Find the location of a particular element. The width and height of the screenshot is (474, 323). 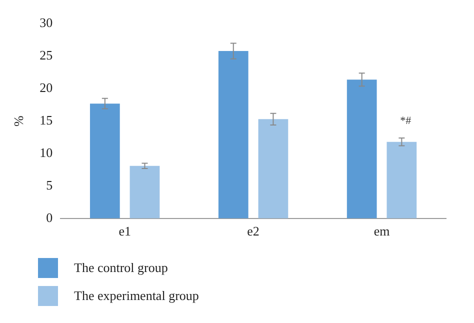

y-tick-label: 20 is located at coordinates (46, 88).